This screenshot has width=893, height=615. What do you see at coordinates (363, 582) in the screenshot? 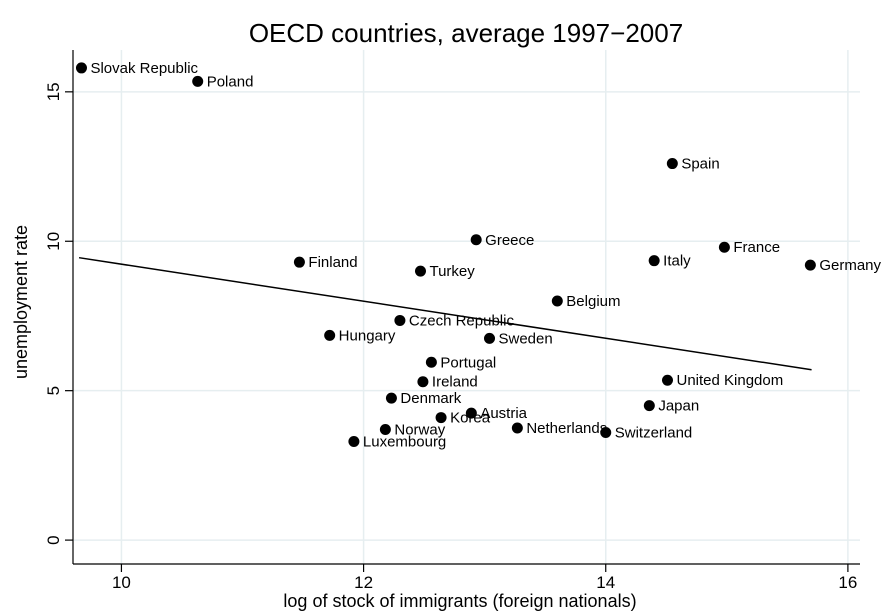
I see `x-tick-label: 12` at bounding box center [363, 582].